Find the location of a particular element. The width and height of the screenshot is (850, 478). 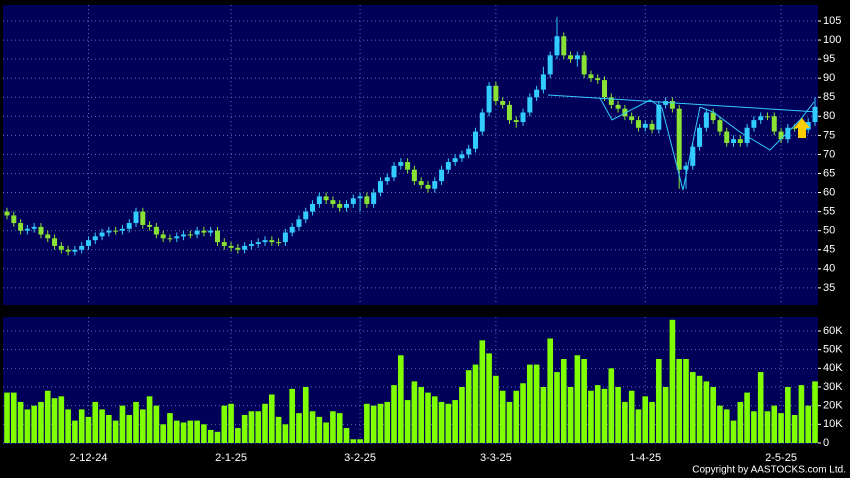

y-tick-label: 65 is located at coordinates (829, 173).